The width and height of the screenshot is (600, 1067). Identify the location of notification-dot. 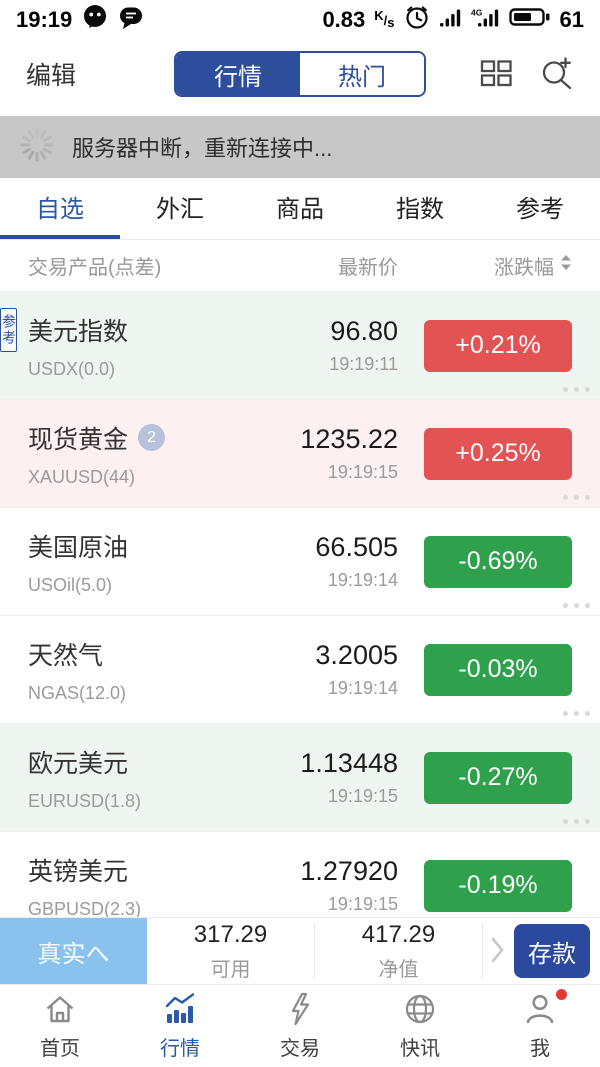
(561, 994).